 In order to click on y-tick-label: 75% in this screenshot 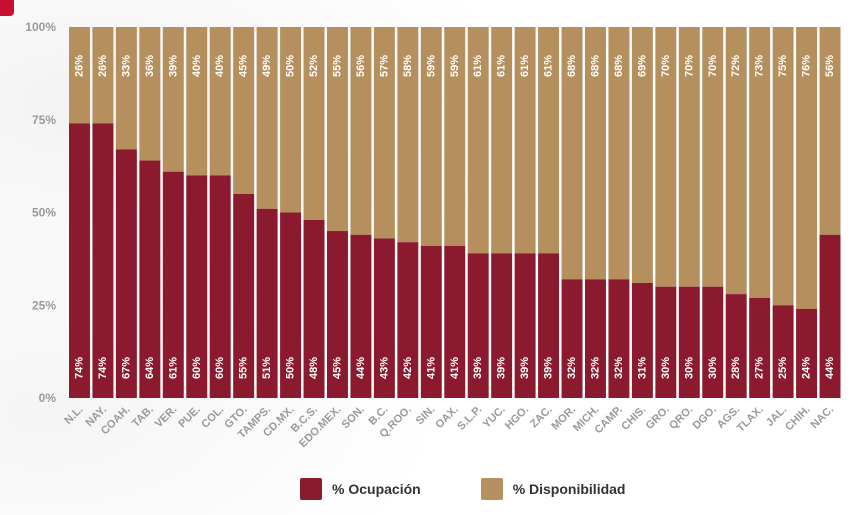, I will do `click(44, 120)`.